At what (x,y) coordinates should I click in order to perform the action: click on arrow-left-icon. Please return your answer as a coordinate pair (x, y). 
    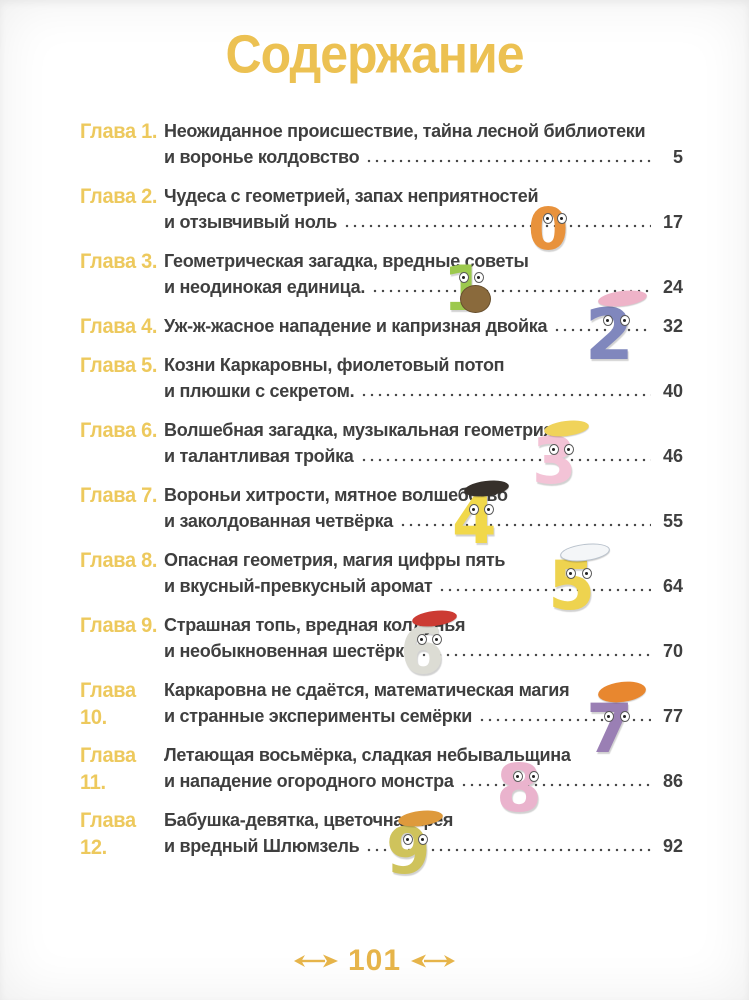
    Looking at the image, I should click on (433, 961).